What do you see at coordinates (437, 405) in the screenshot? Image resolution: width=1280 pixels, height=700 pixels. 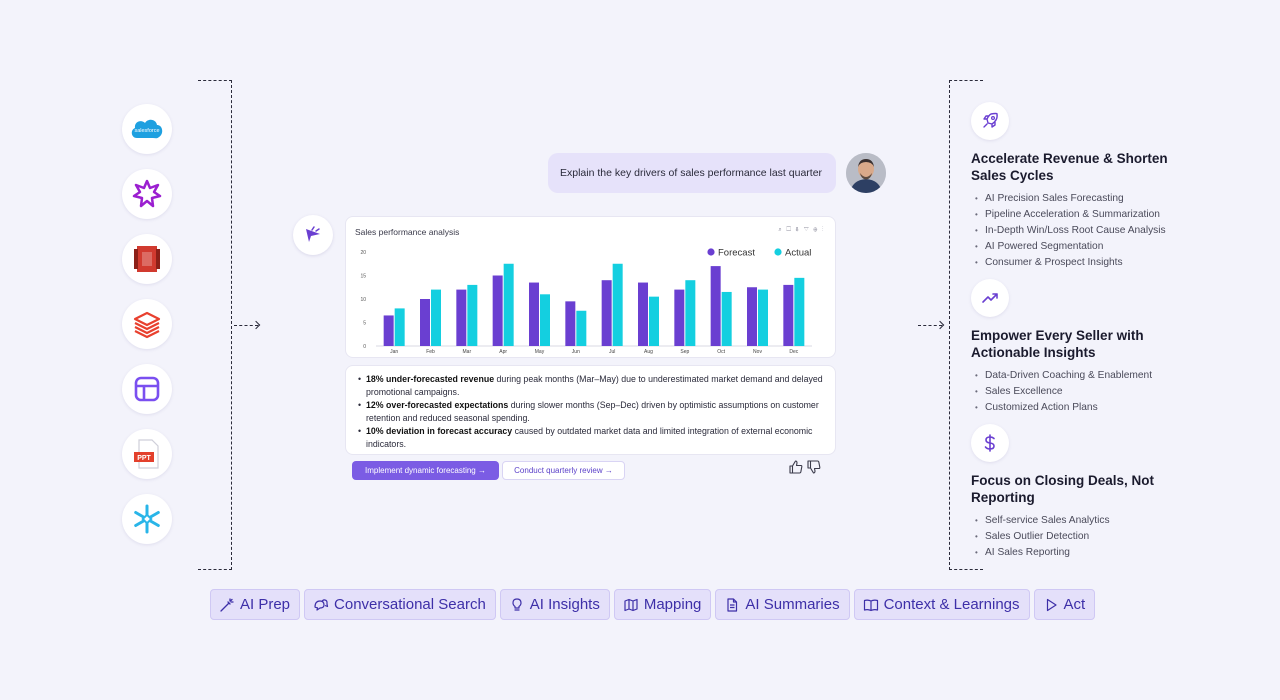 I see `insight-highlight: 12% over-forecasted expectations` at bounding box center [437, 405].